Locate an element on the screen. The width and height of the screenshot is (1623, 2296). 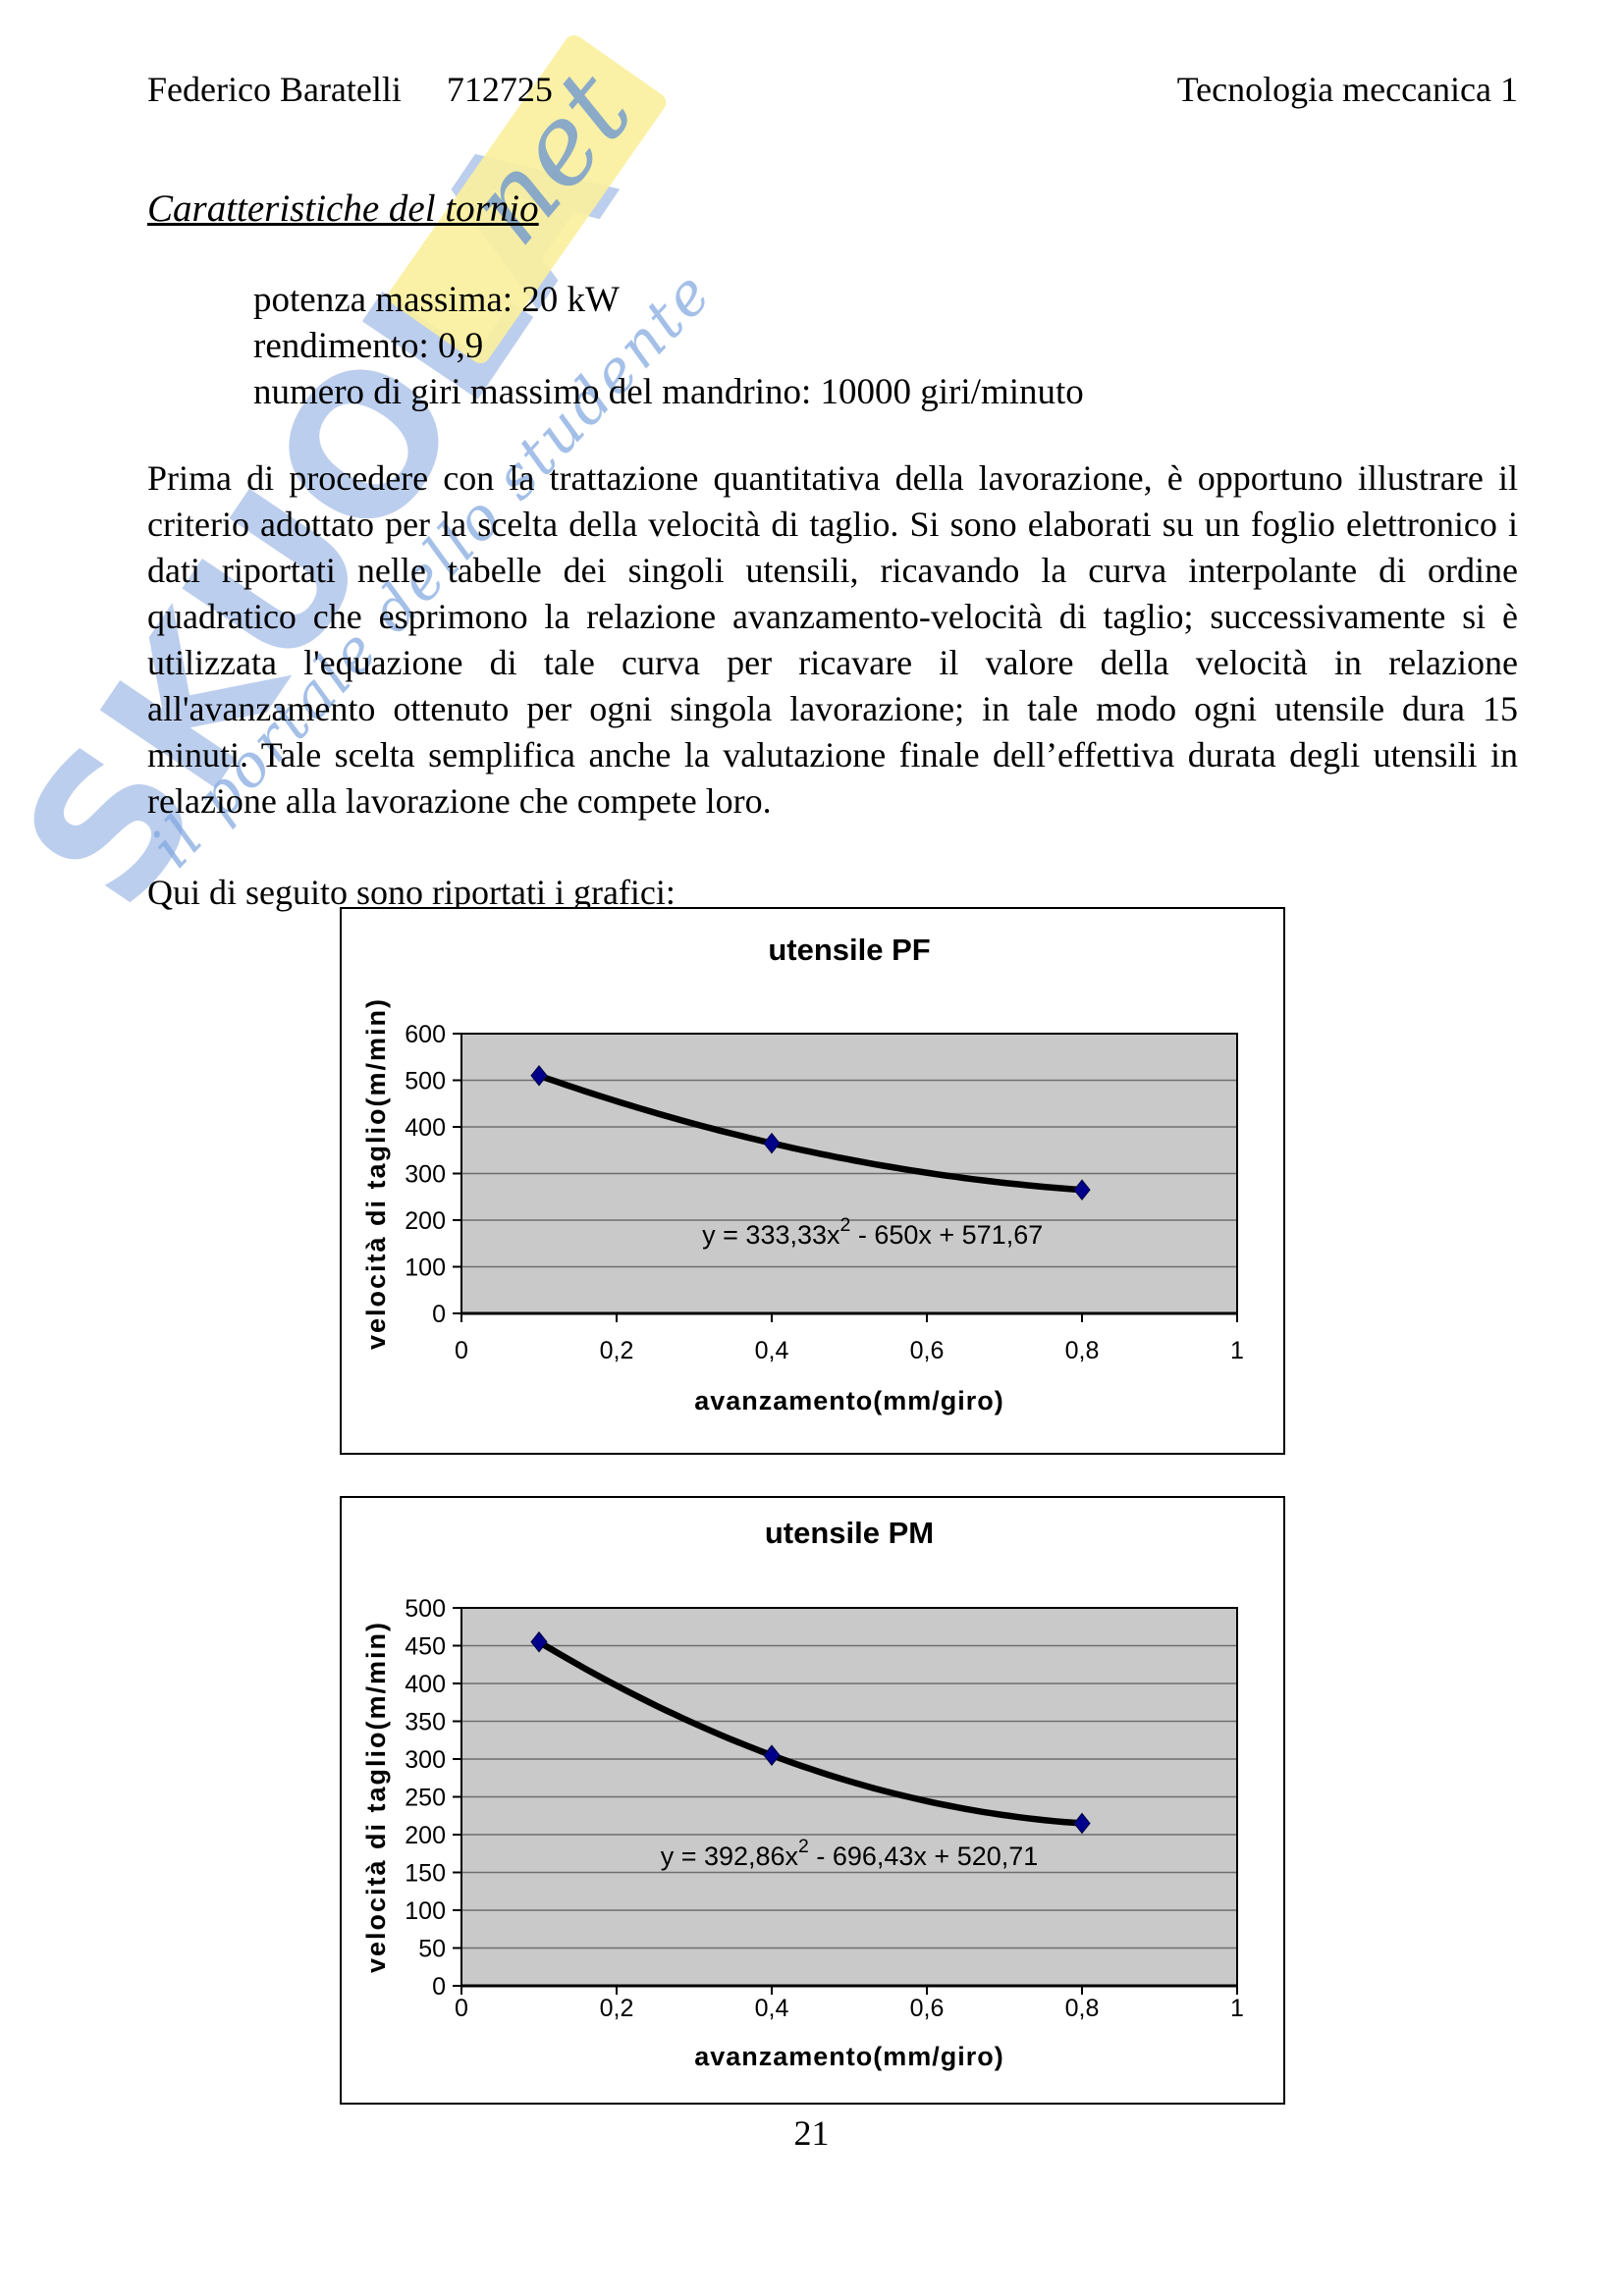
svg-text: 350 is located at coordinates (426, 1722).